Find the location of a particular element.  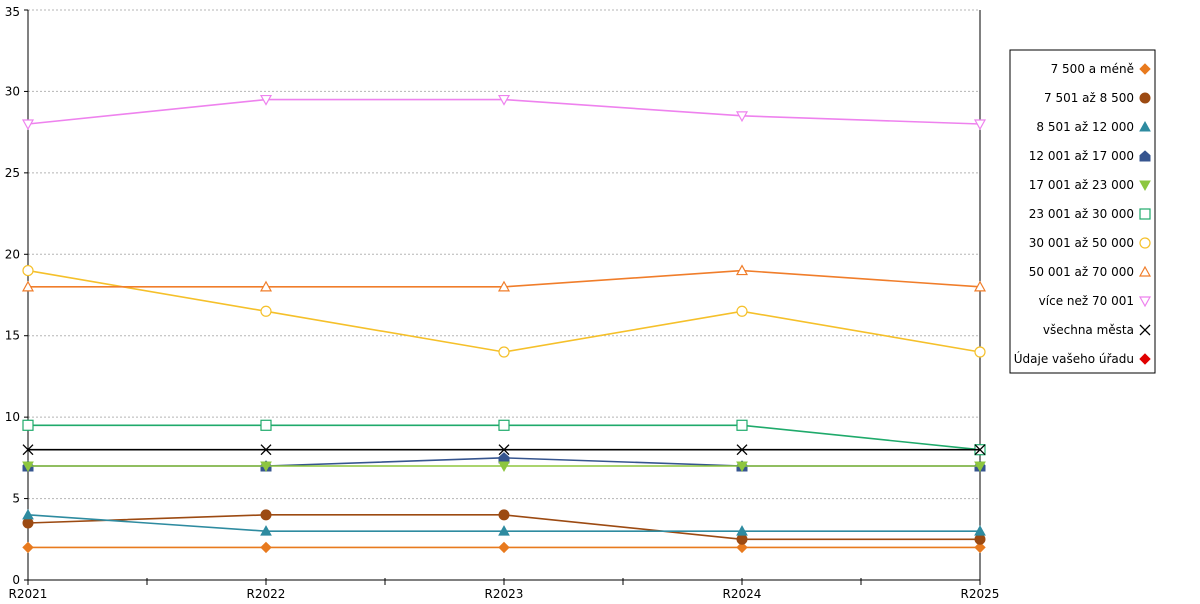

x-tick-label: R2021 is located at coordinates (28, 593).